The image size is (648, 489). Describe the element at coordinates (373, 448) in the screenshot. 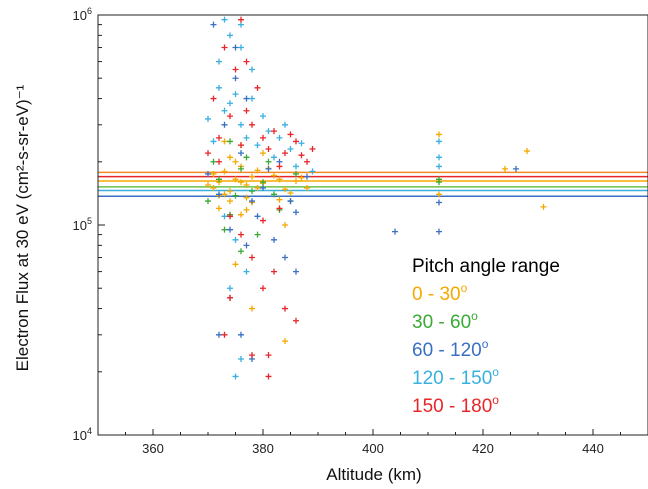

I see `x-tick-label: 400` at that location.